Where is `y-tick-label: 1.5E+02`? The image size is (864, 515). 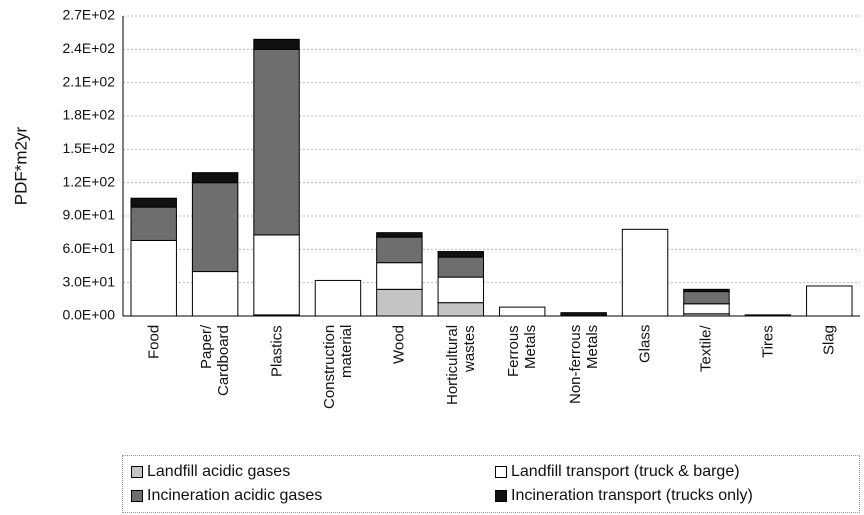
y-tick-label: 1.5E+02 is located at coordinates (88, 148).